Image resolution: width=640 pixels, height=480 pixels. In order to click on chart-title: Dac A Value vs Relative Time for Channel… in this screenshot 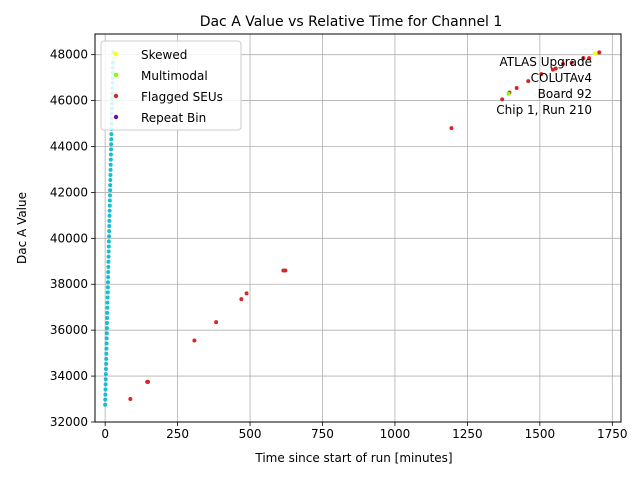, I will do `click(351, 22)`.